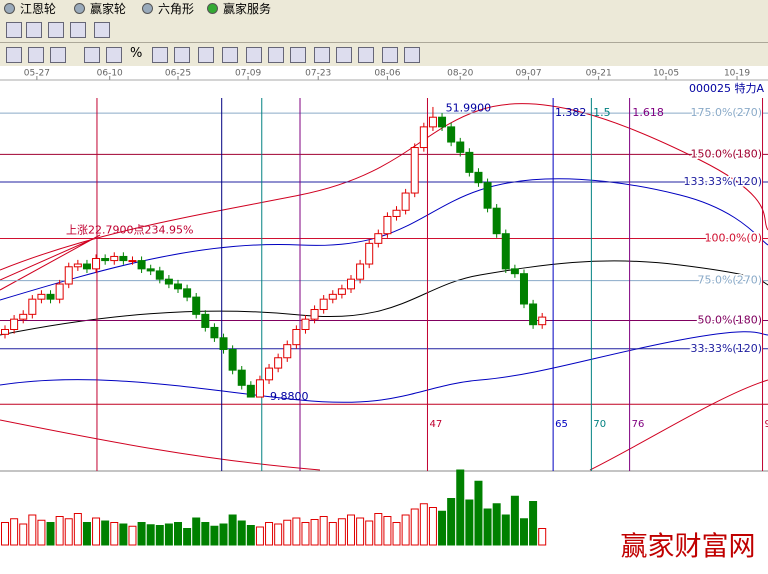 Image resolution: width=768 pixels, height=574 pixels. I want to click on date-label: 09-07, so click(528, 74).